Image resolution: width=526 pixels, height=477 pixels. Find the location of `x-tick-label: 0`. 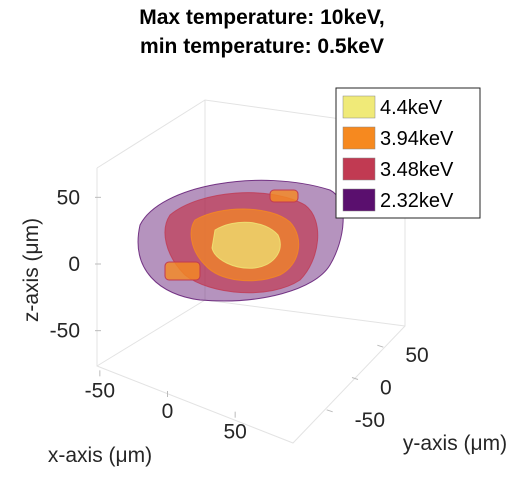

x-tick-label: 0 is located at coordinates (168, 411).